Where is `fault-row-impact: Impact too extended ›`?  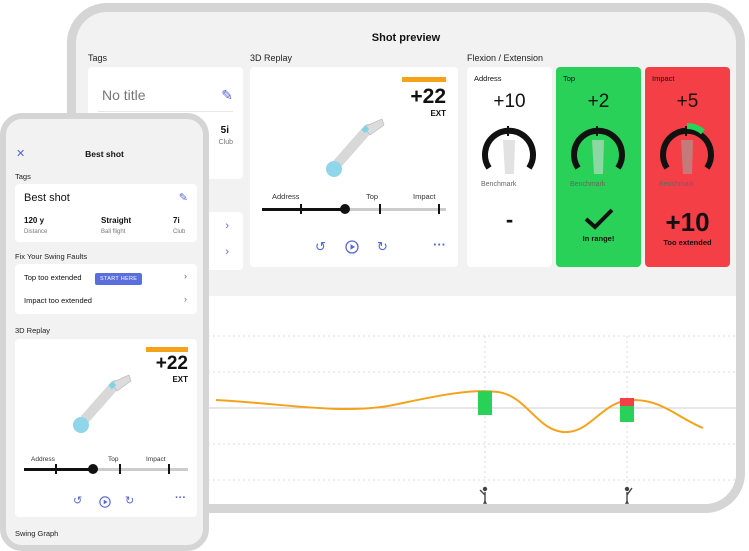 fault-row-impact: Impact too extended › is located at coordinates (106, 301).